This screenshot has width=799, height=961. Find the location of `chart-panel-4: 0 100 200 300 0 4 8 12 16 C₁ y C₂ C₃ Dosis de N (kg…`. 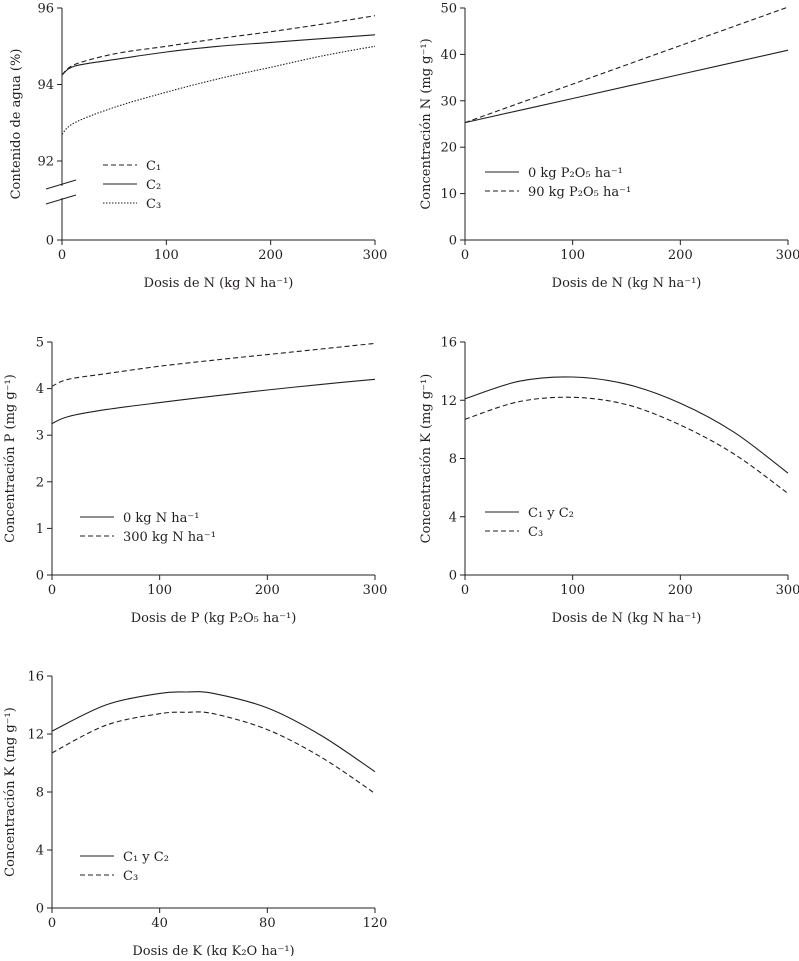

chart-panel-4: 0 100 200 300 0 4 8 12 16 C₁ y C₂ C₃ Dosis de N (kg… is located at coordinates (609, 481).